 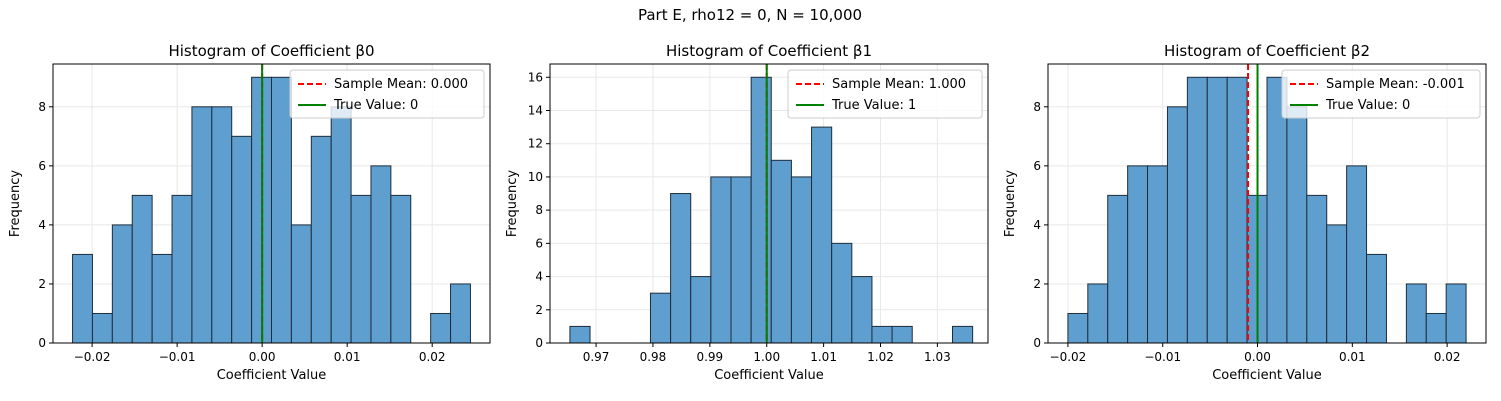 I want to click on panel-title: Histogram of Coefficient β0, so click(x=271, y=51).